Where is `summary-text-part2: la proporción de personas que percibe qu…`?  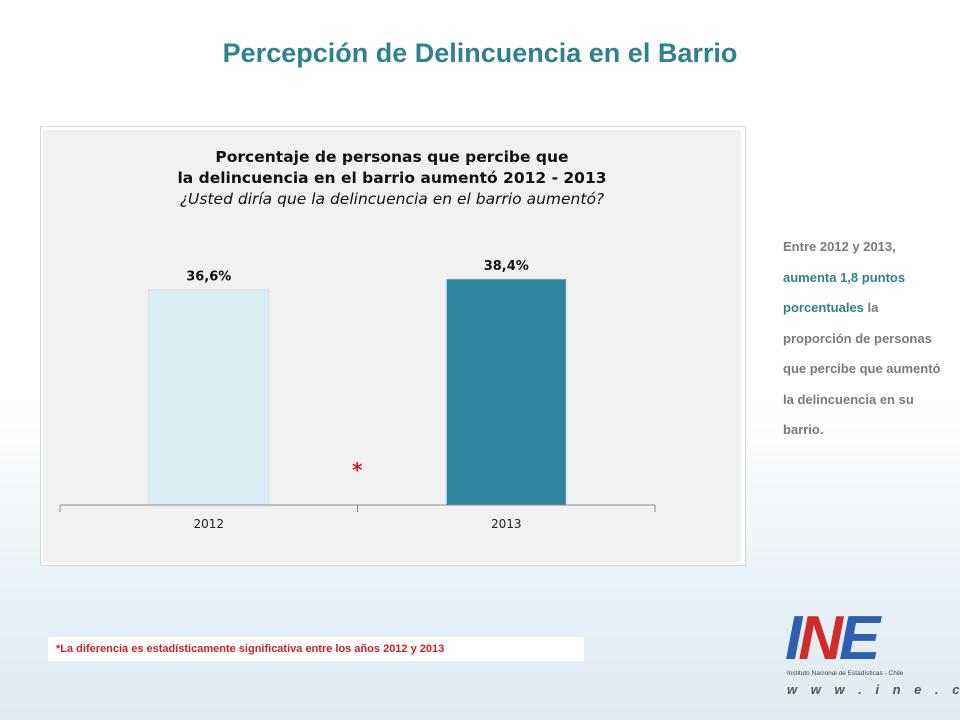
summary-text-part2: la proporción de personas que percibe qu… is located at coordinates (862, 368).